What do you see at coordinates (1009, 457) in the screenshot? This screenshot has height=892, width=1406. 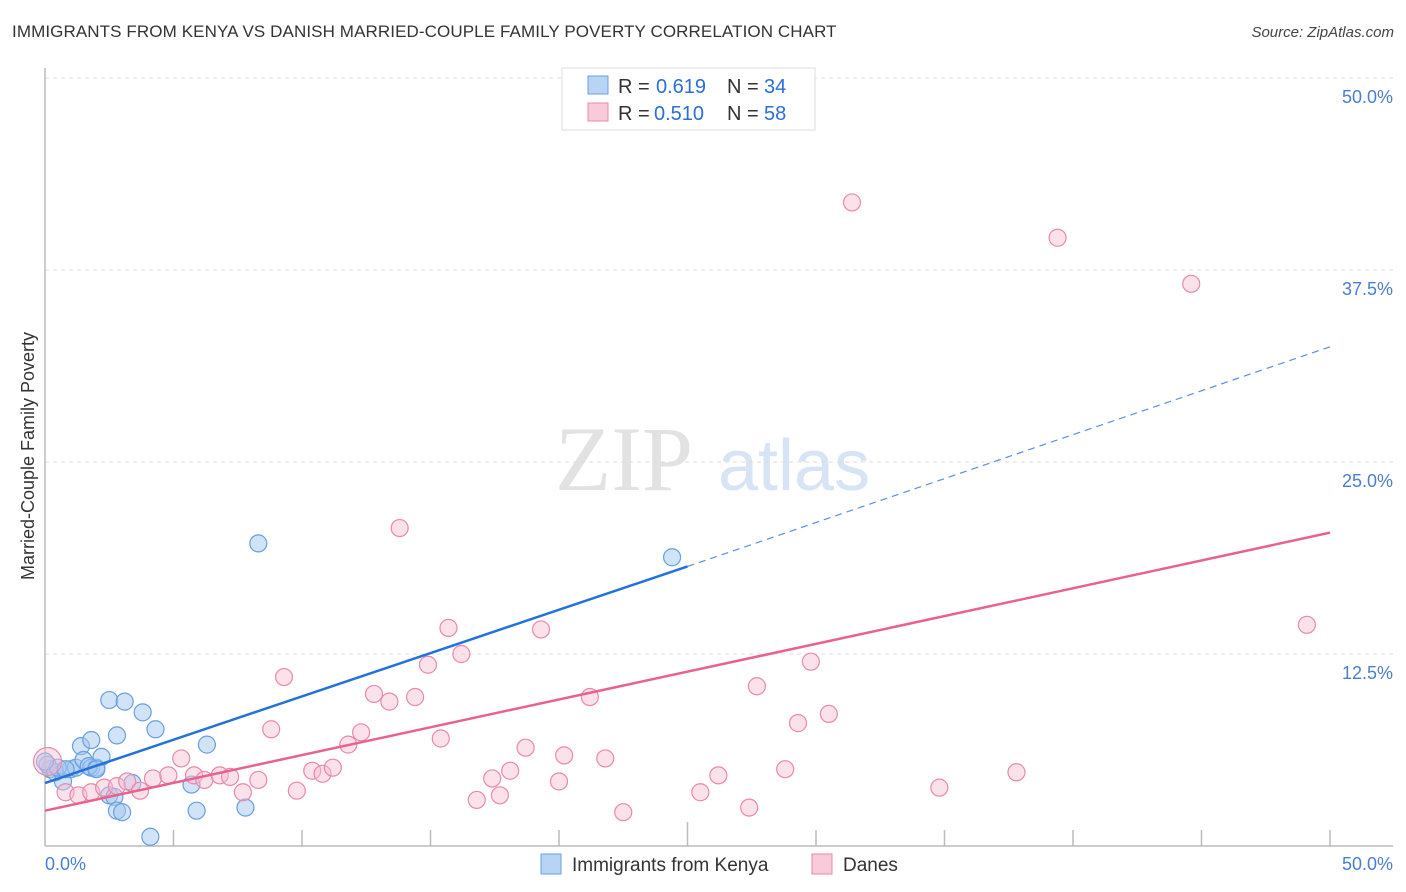 I see `kenya-trend-extension` at bounding box center [1009, 457].